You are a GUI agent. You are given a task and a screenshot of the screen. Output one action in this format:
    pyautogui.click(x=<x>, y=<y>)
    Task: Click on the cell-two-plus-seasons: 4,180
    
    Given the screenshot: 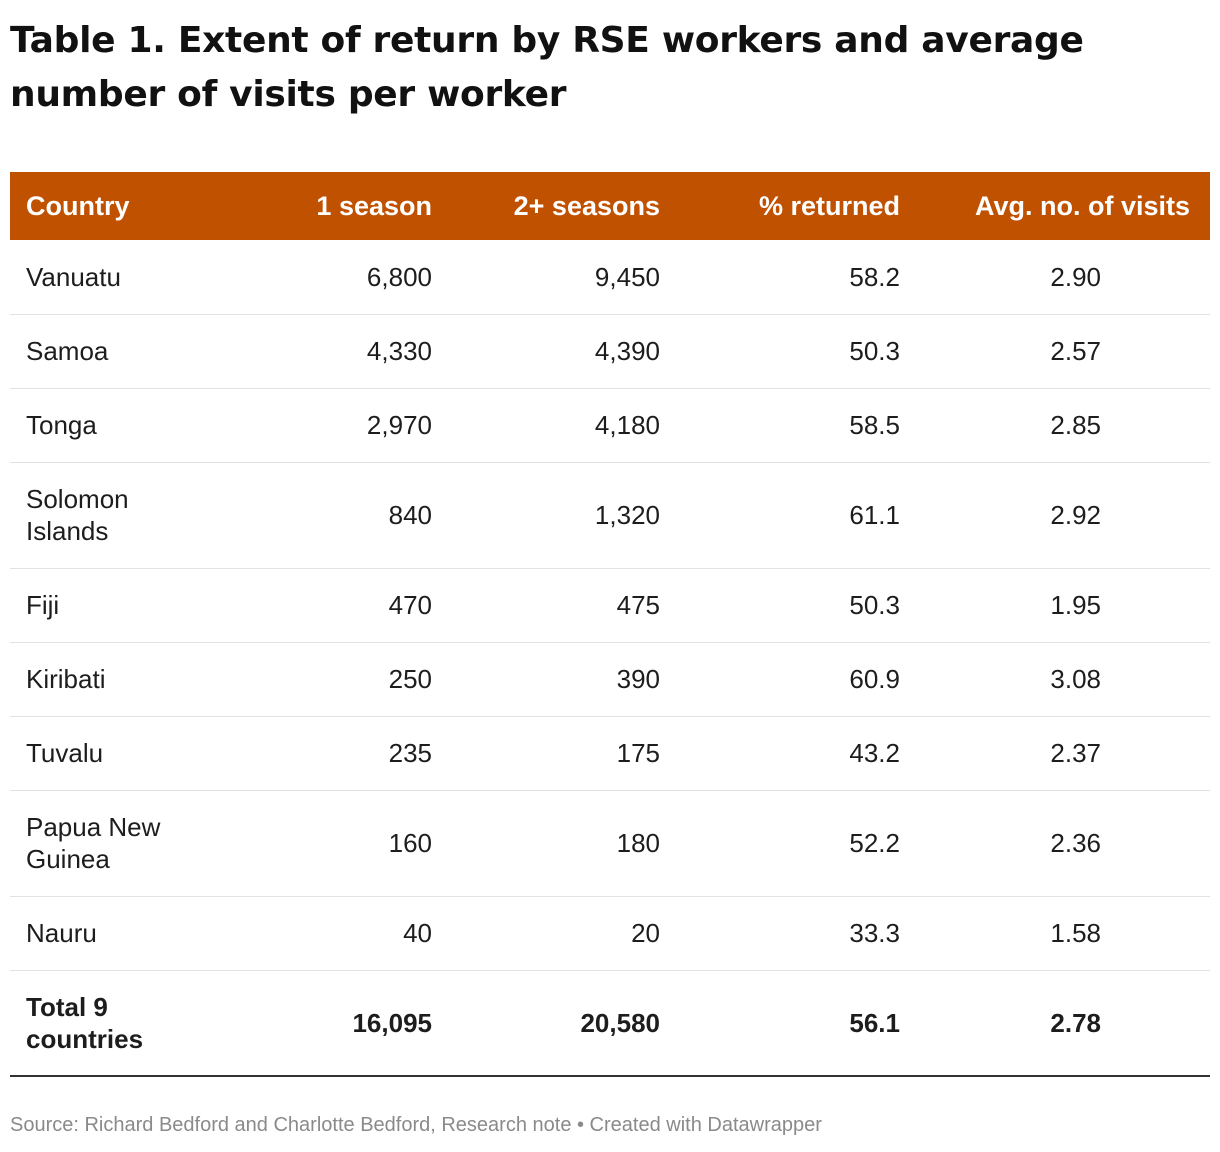 What is the action you would take?
    pyautogui.click(x=627, y=425)
    